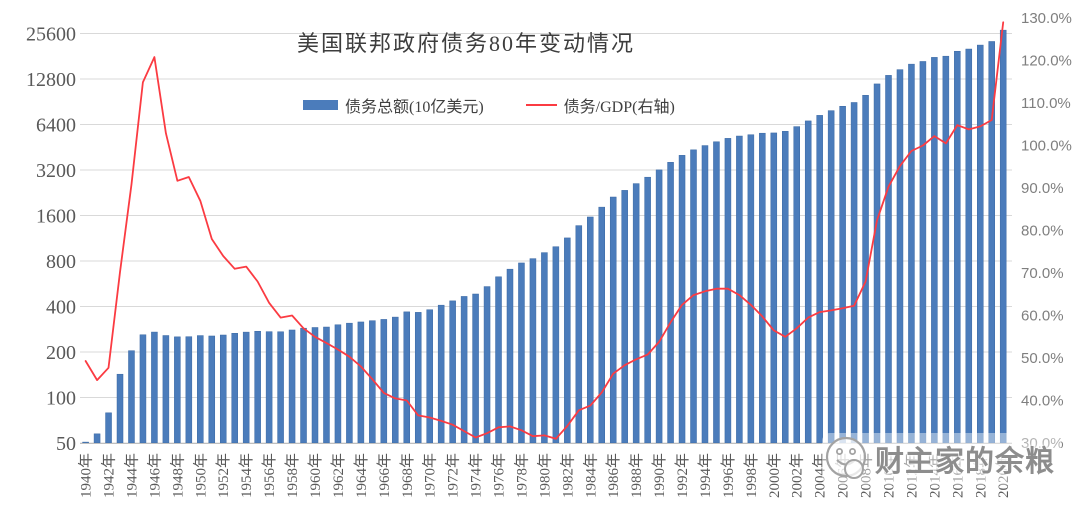  I want to click on debt-bar-2002, so click(796, 285).